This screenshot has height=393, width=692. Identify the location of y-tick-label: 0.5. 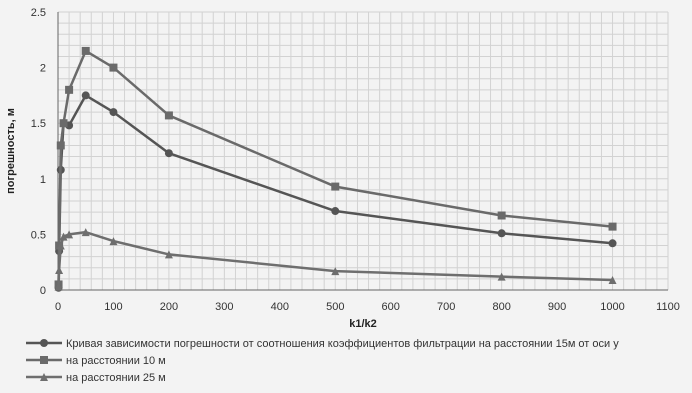
(38, 235).